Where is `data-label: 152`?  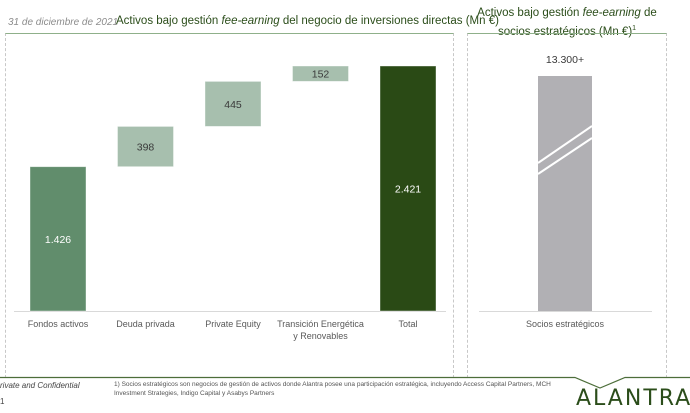
data-label: 152 is located at coordinates (321, 75).